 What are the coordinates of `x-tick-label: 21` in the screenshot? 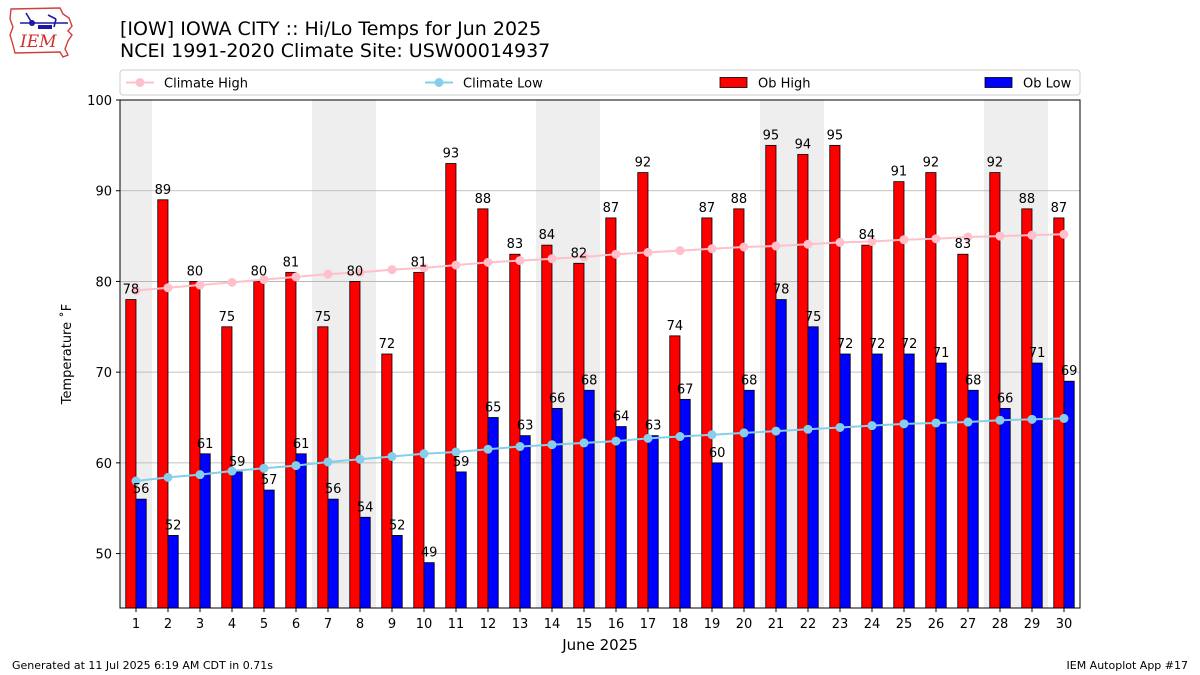 It's located at (776, 624).